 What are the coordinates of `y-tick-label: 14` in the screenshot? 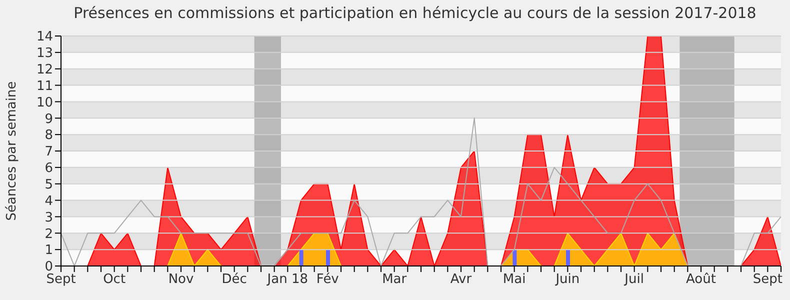 It's located at (44, 37).